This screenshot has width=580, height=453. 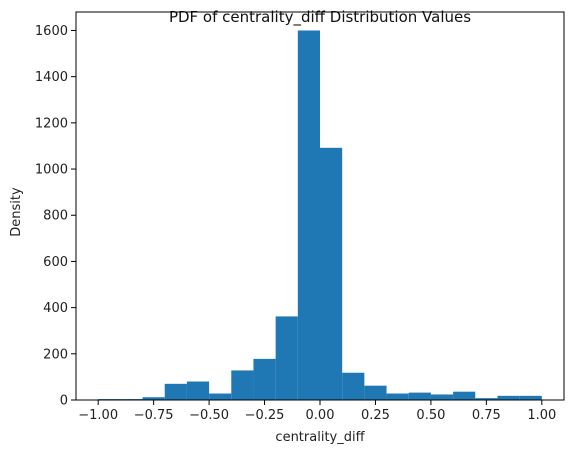 I want to click on x-tick-label: 0.00, so click(x=320, y=415).